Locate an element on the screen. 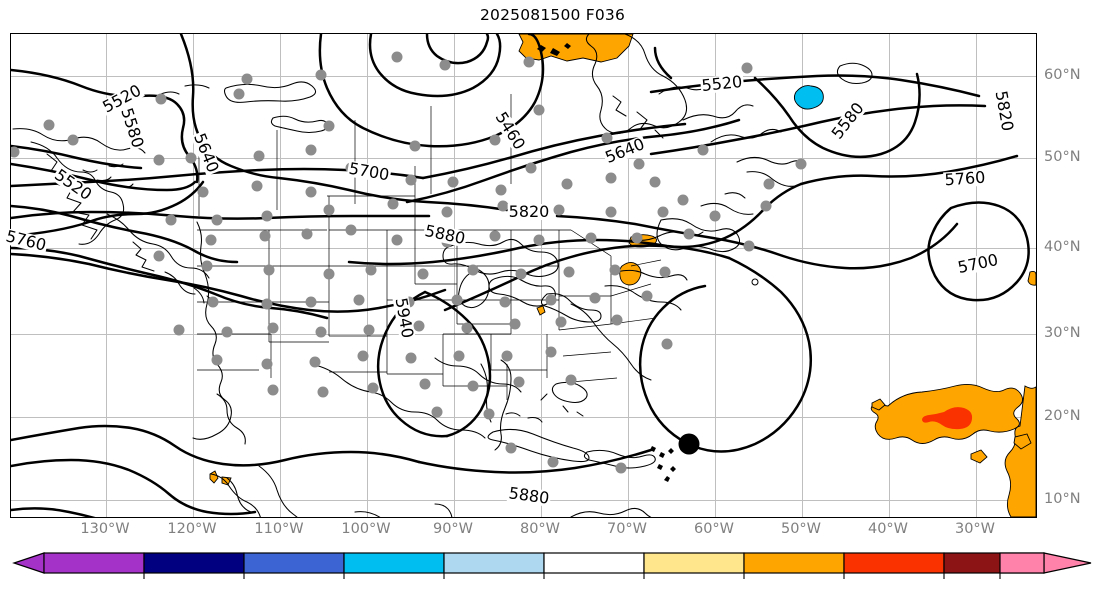  lat-tick-label: 50°N is located at coordinates (1062, 157).